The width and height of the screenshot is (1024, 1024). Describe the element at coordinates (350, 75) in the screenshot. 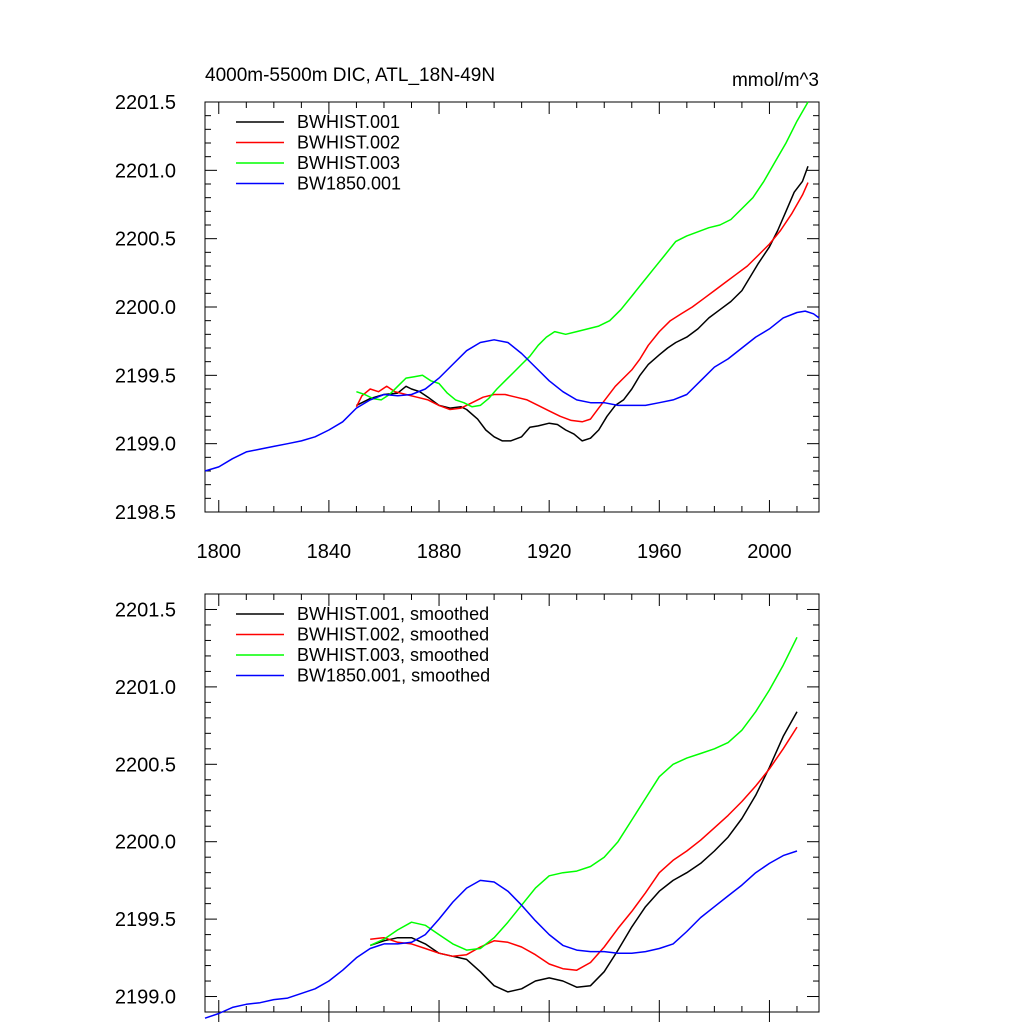

I see `figure-title: 4000m-5500m DIC, ATL_18N-49N` at that location.